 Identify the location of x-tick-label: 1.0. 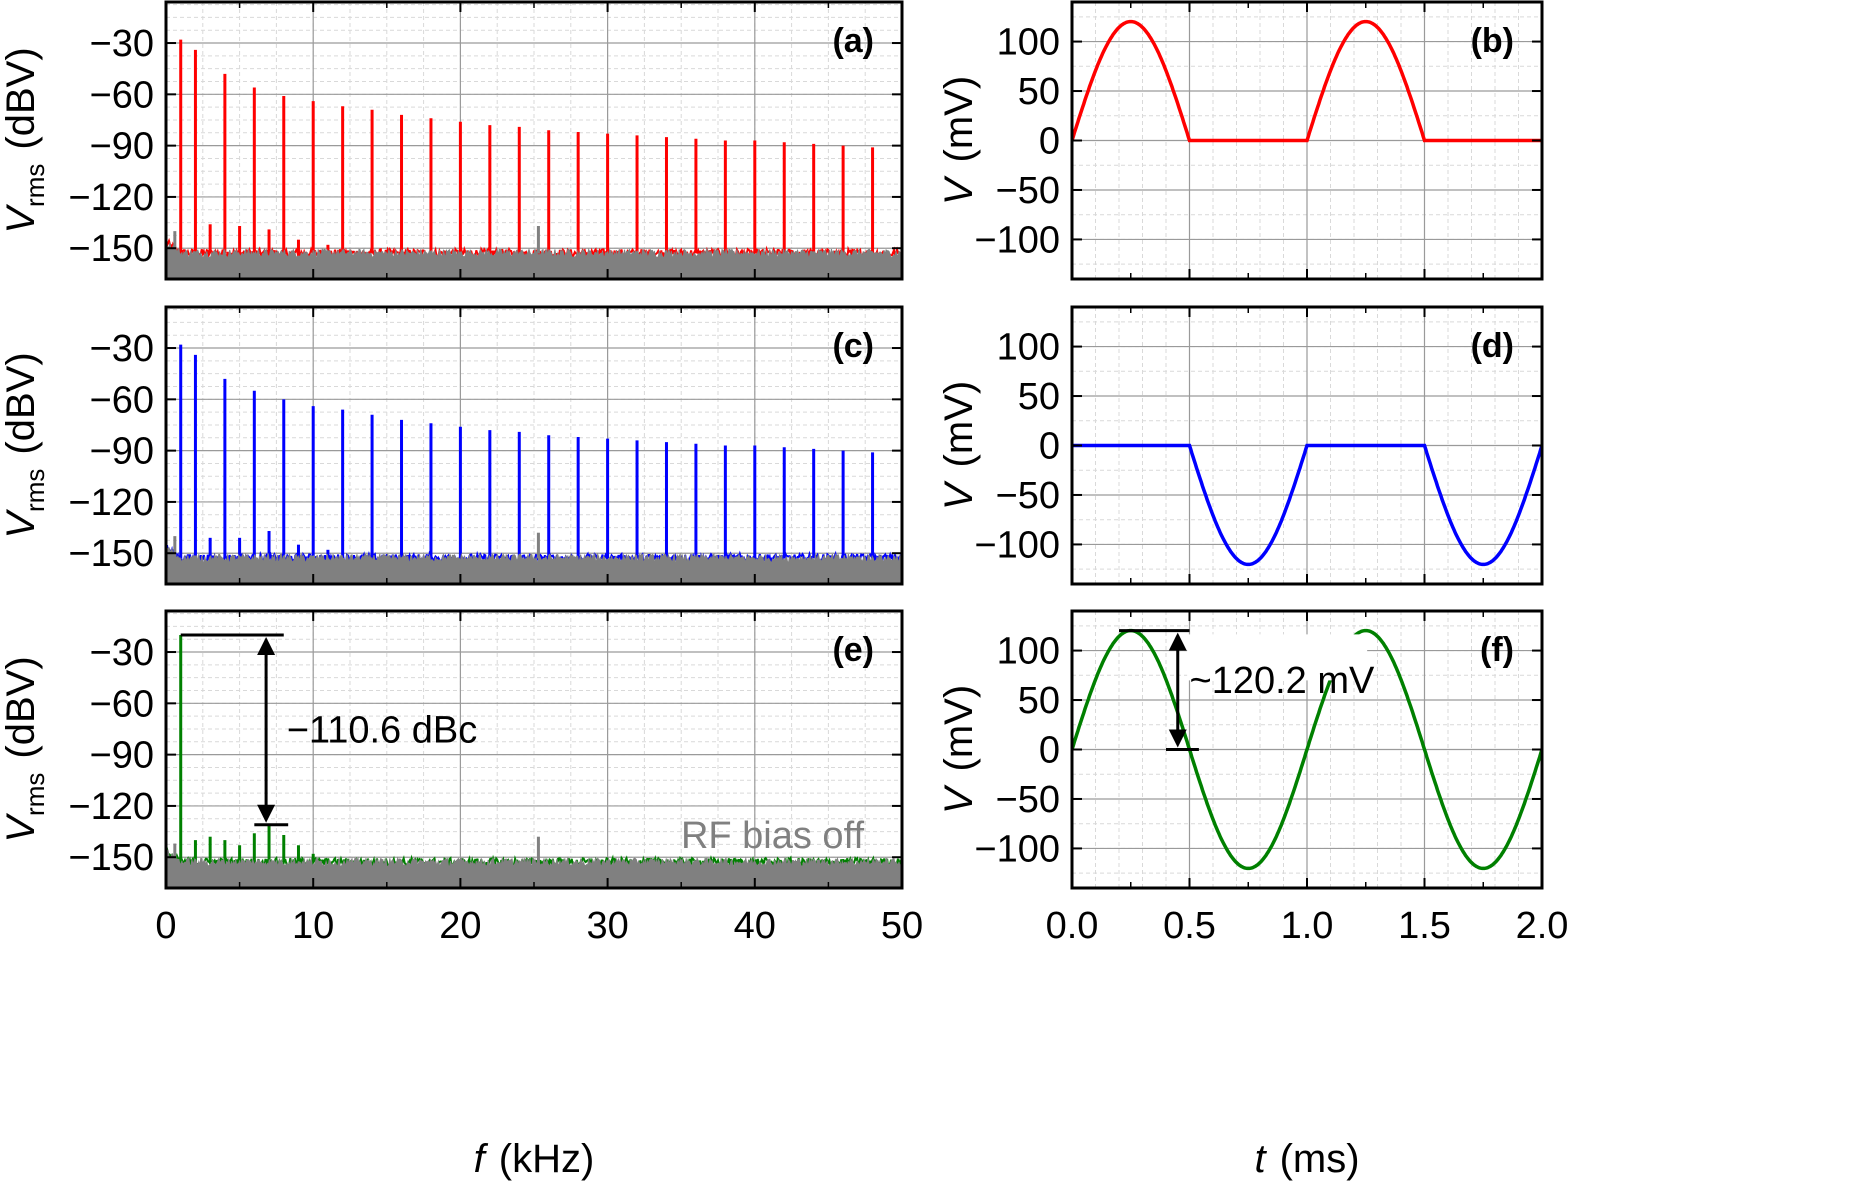
(1307, 926).